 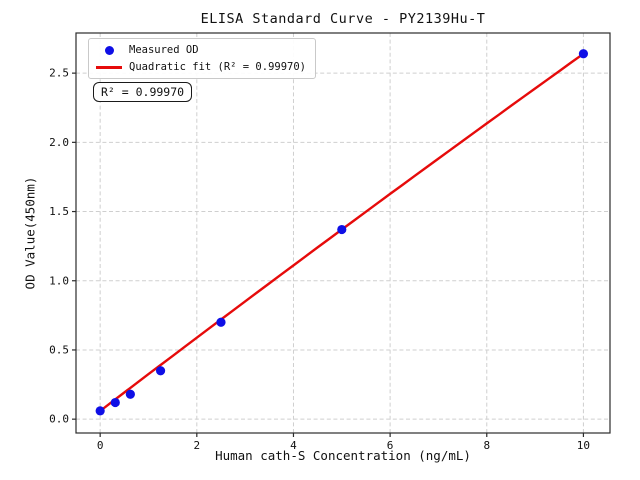 What do you see at coordinates (100, 445) in the screenshot?
I see `x-tick-label: 0` at bounding box center [100, 445].